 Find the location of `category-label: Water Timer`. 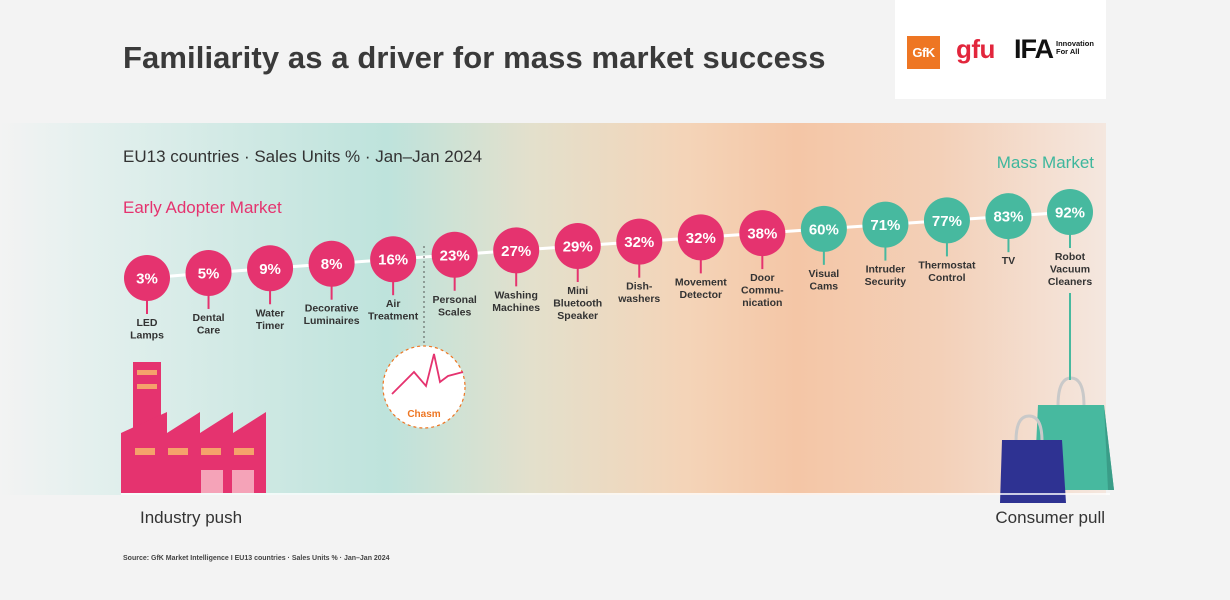

category-label: Water Timer is located at coordinates (270, 319).